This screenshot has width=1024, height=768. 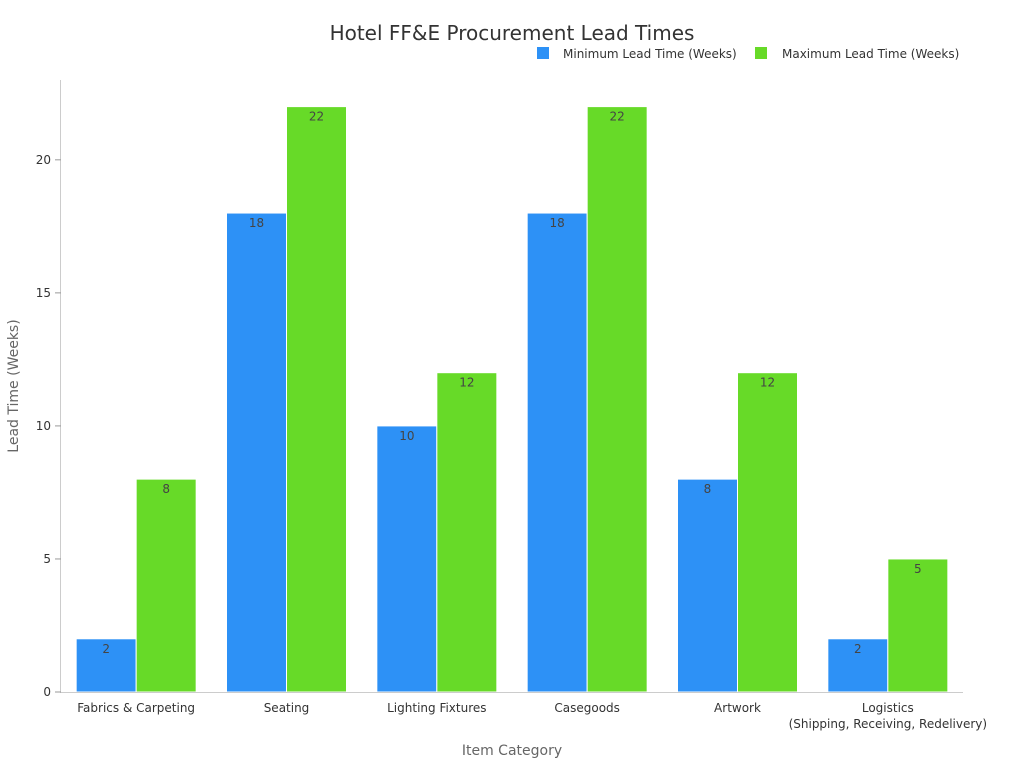 I want to click on y-axis-ticks: 0 5 10 15 20, so click(x=48, y=426).